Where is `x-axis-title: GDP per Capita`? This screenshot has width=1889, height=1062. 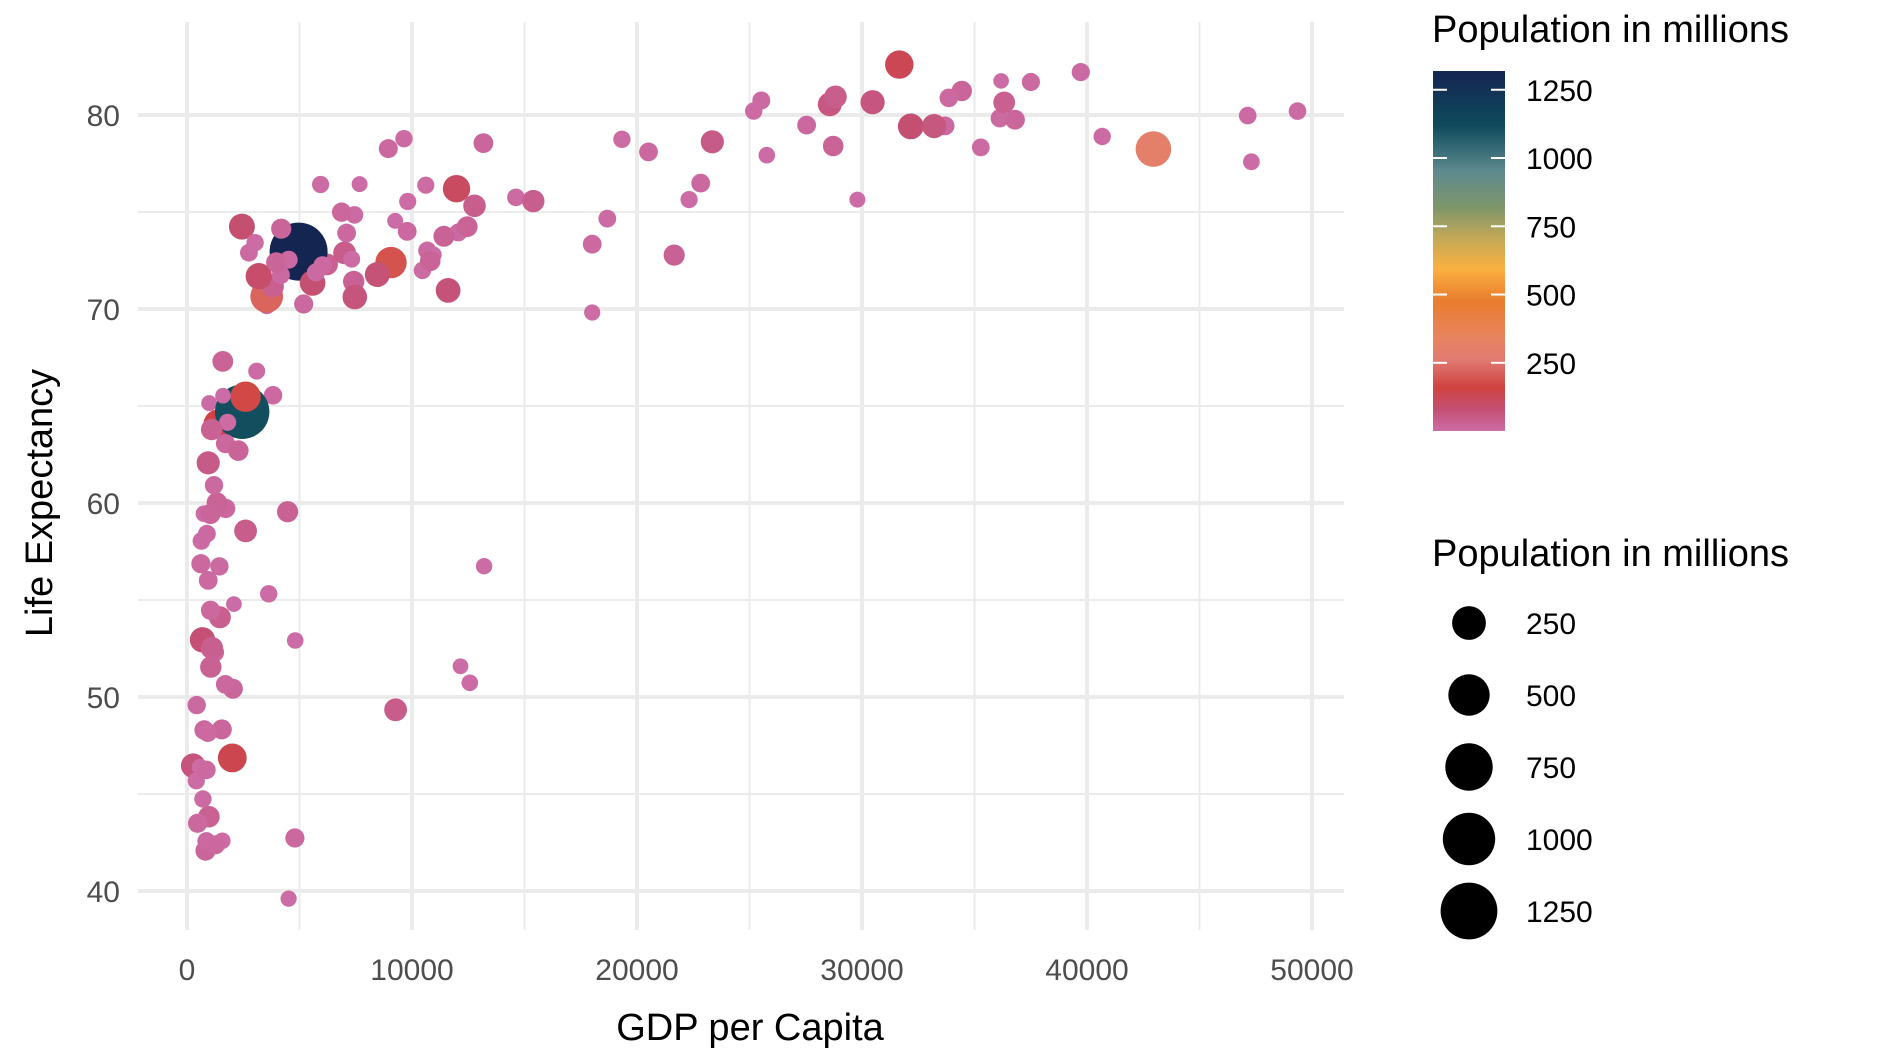
x-axis-title: GDP per Capita is located at coordinates (750, 1028).